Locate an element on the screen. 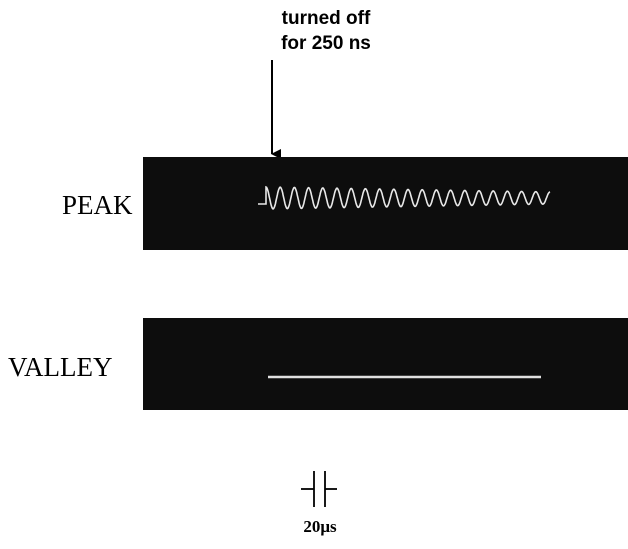 Image resolution: width=628 pixels, height=549 pixels. trace-label: VALLEY is located at coordinates (60, 367).